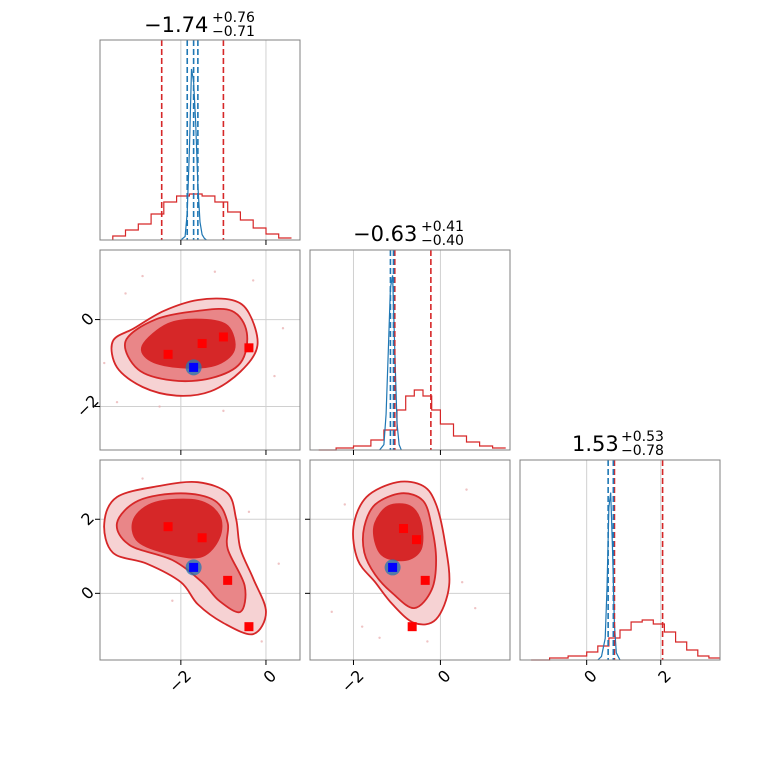  I want to click on title-p2-sub: −0.78, so click(642, 451).